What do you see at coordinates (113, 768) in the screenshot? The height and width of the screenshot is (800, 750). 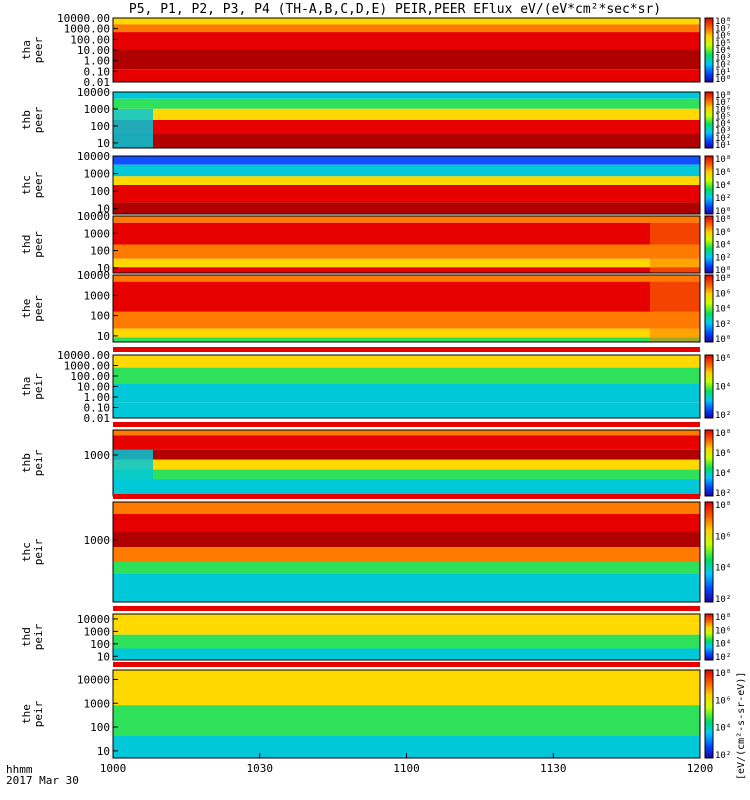 I see `x-tick-label: 1000` at bounding box center [113, 768].